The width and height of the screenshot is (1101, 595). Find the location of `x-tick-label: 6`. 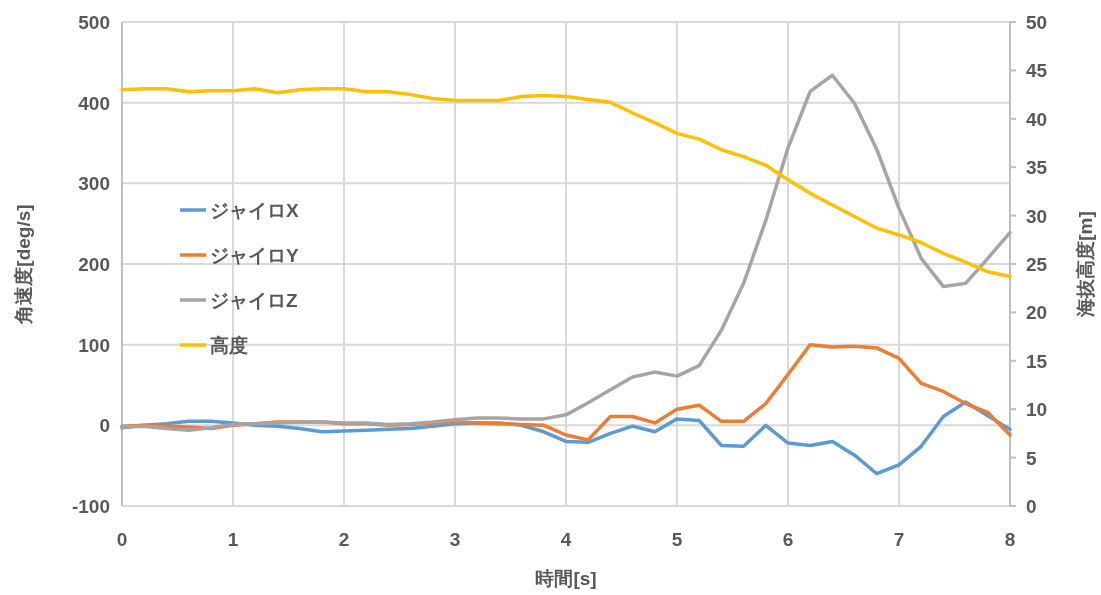

x-tick-label: 6 is located at coordinates (788, 539).